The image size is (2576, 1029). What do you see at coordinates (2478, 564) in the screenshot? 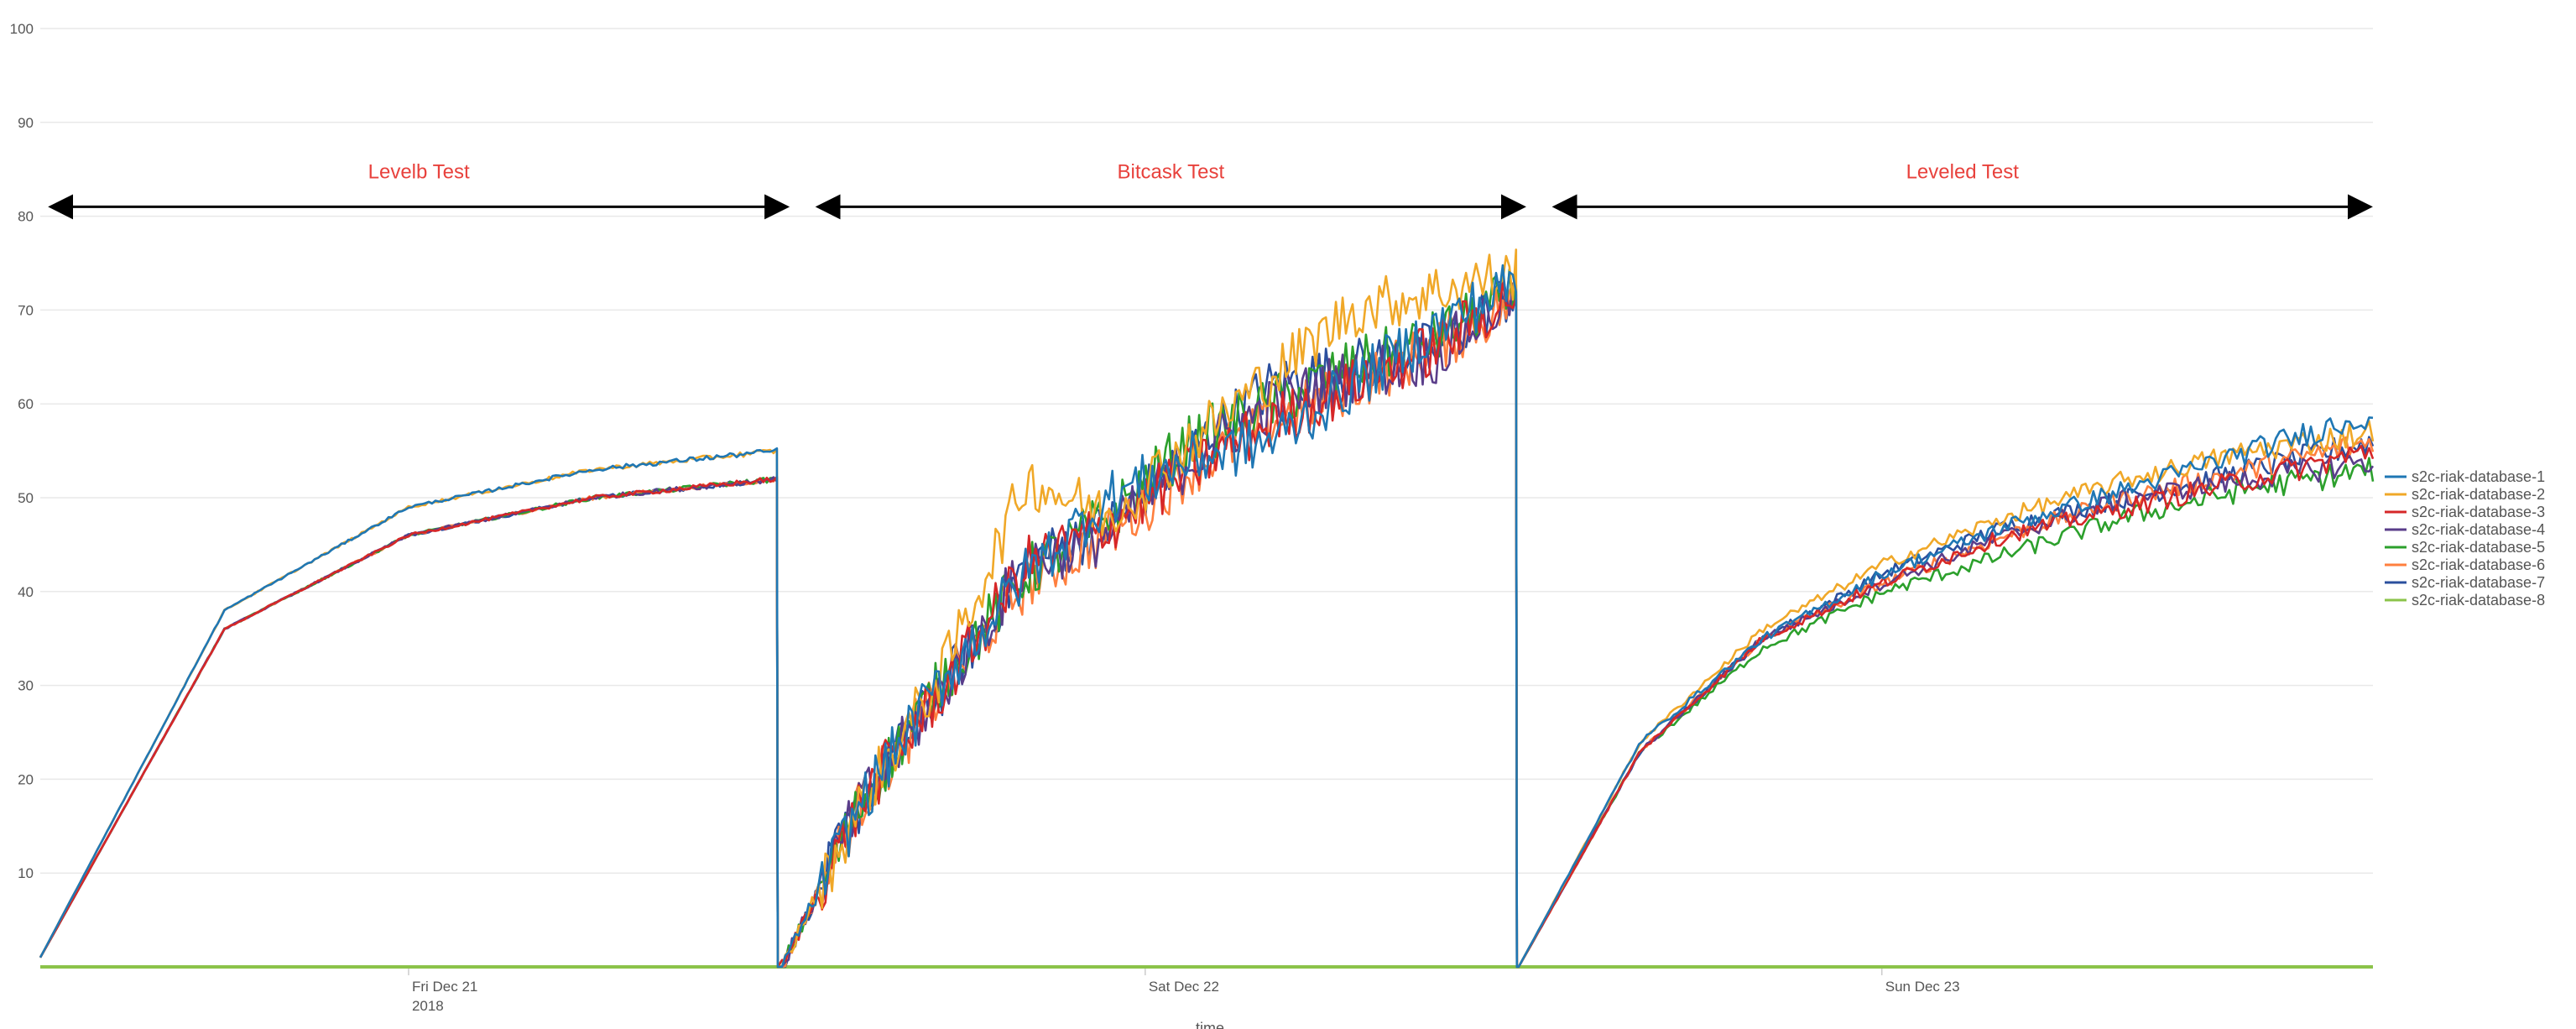
I see `legend-item-label: s2c-riak-database-6` at bounding box center [2478, 564].